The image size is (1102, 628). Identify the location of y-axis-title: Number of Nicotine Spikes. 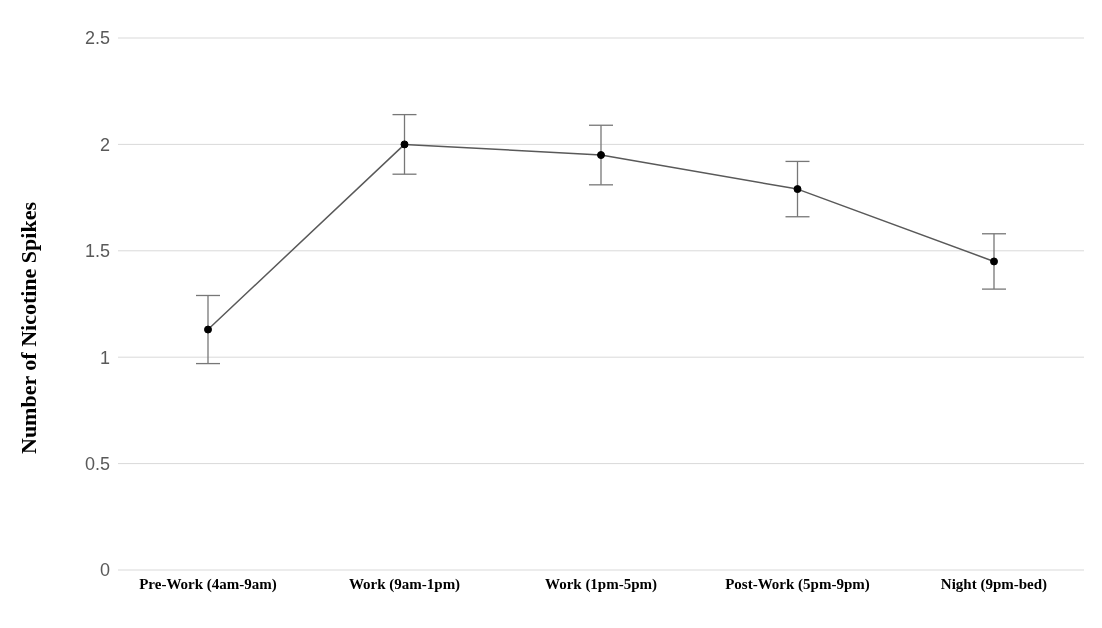
(28, 327).